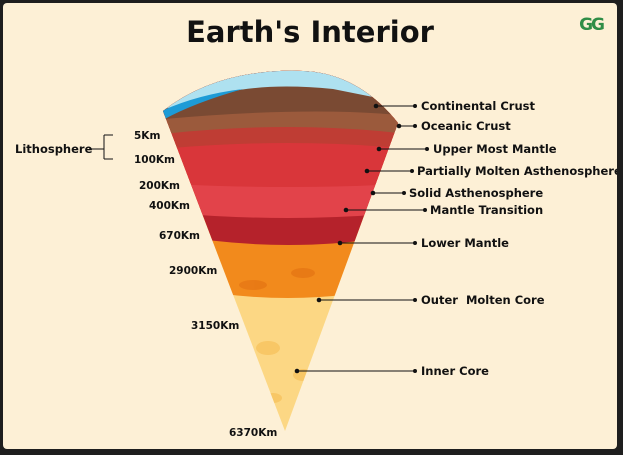 This screenshot has height=455, width=623. What do you see at coordinates (495, 149) in the screenshot?
I see `label-upper-most-mantle: Upper Most Mantle` at bounding box center [495, 149].